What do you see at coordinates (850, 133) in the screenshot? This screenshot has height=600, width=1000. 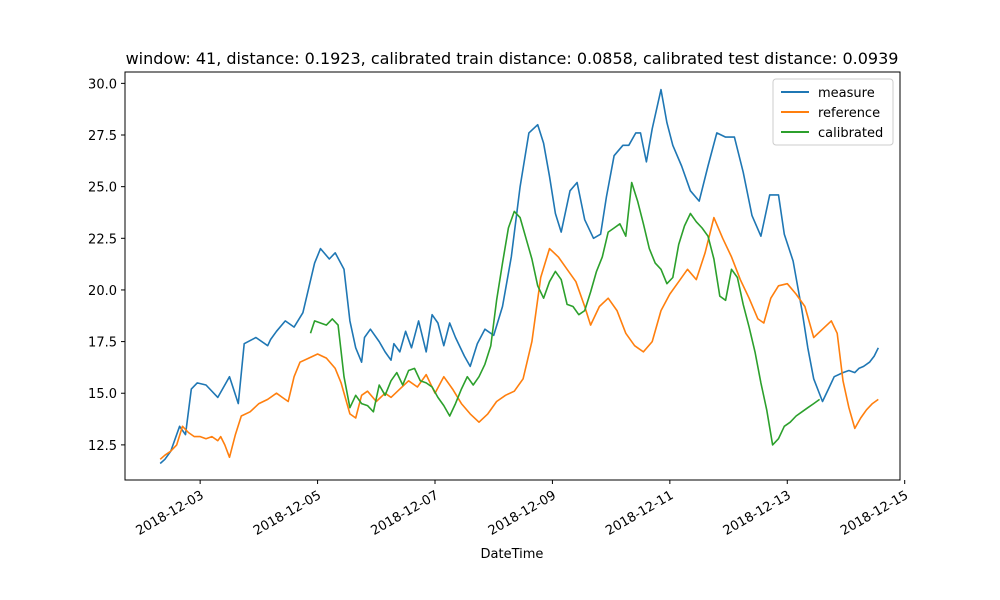 I see `legend-label-calibrated: calibrated` at bounding box center [850, 133].